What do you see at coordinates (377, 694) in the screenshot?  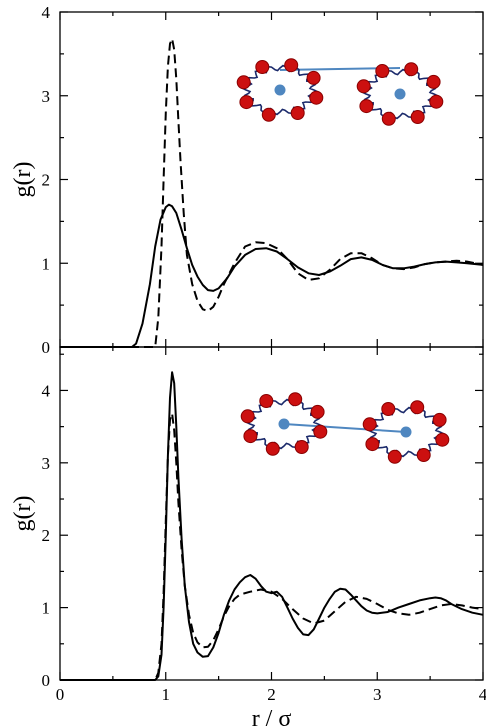 I see `x-tick-label: 3` at bounding box center [377, 694].